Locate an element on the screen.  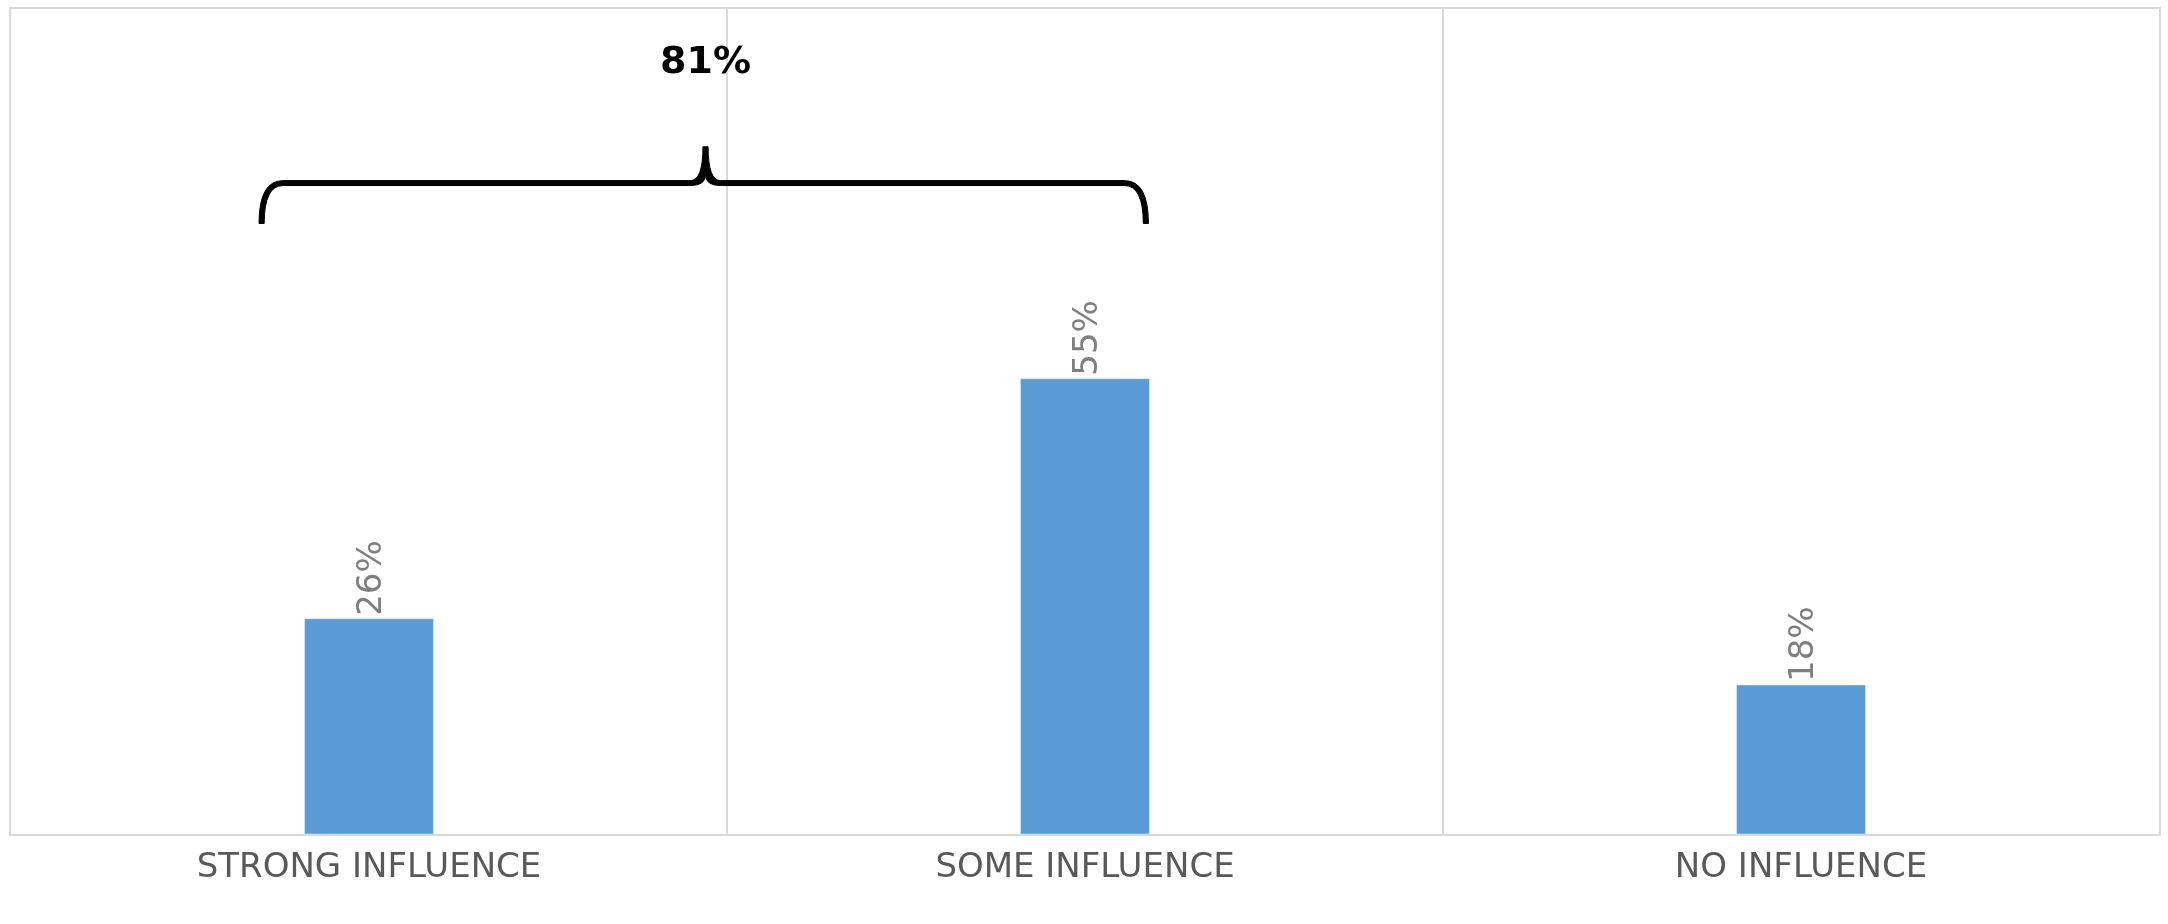
data-label: 18% is located at coordinates (1801, 644).